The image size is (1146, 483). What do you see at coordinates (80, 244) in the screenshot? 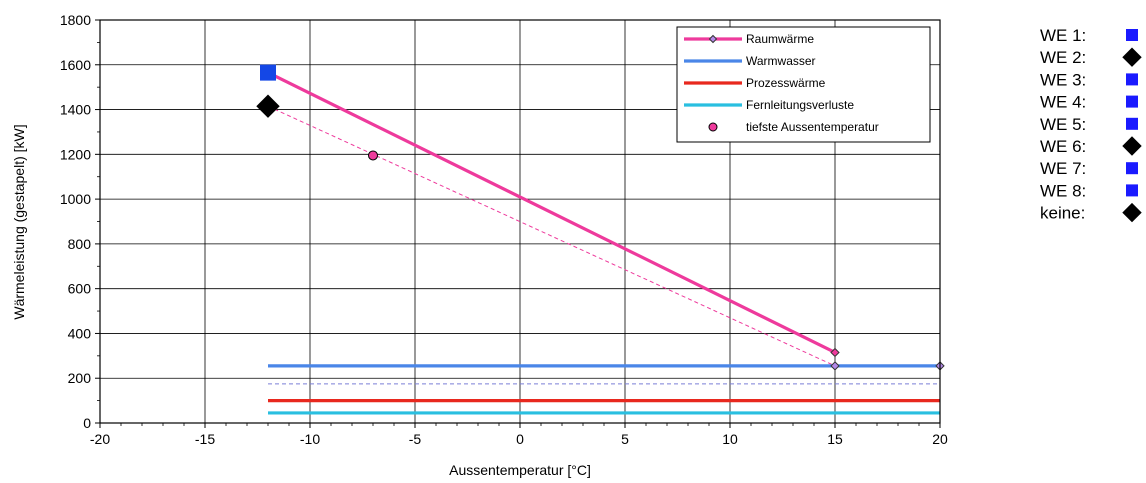
I see `y-tick-label: 800` at bounding box center [80, 244].